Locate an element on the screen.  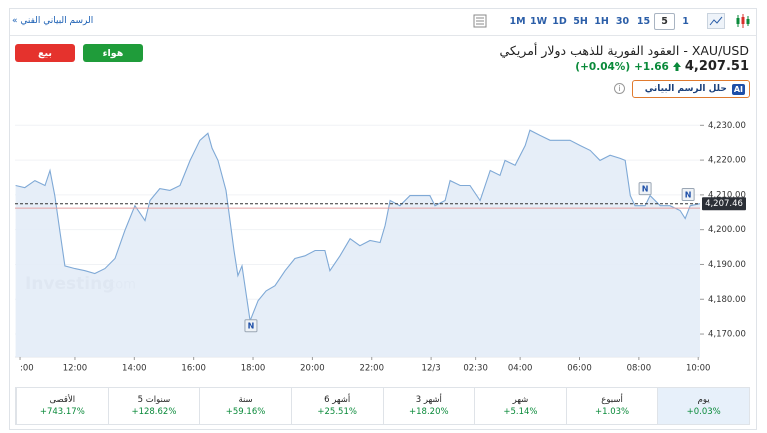
ai-badge: AI is located at coordinates (738, 89).